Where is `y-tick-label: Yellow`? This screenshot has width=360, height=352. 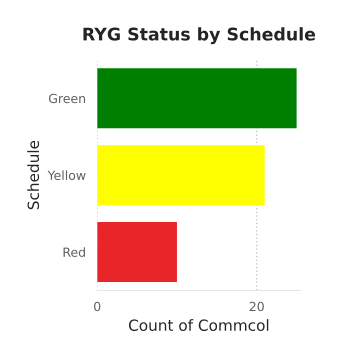
y-tick-label: Yellow is located at coordinates (67, 175).